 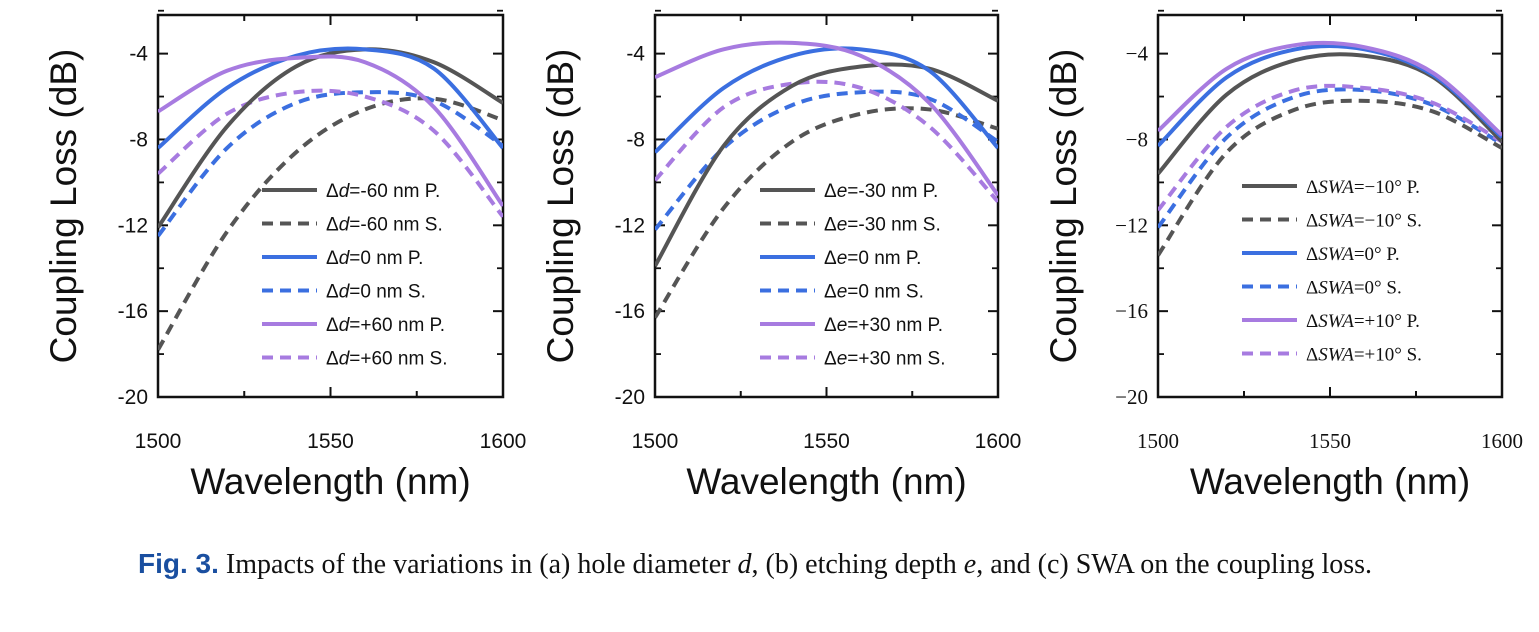 I want to click on legend-value: =-60 nm P., so click(x=394, y=191).